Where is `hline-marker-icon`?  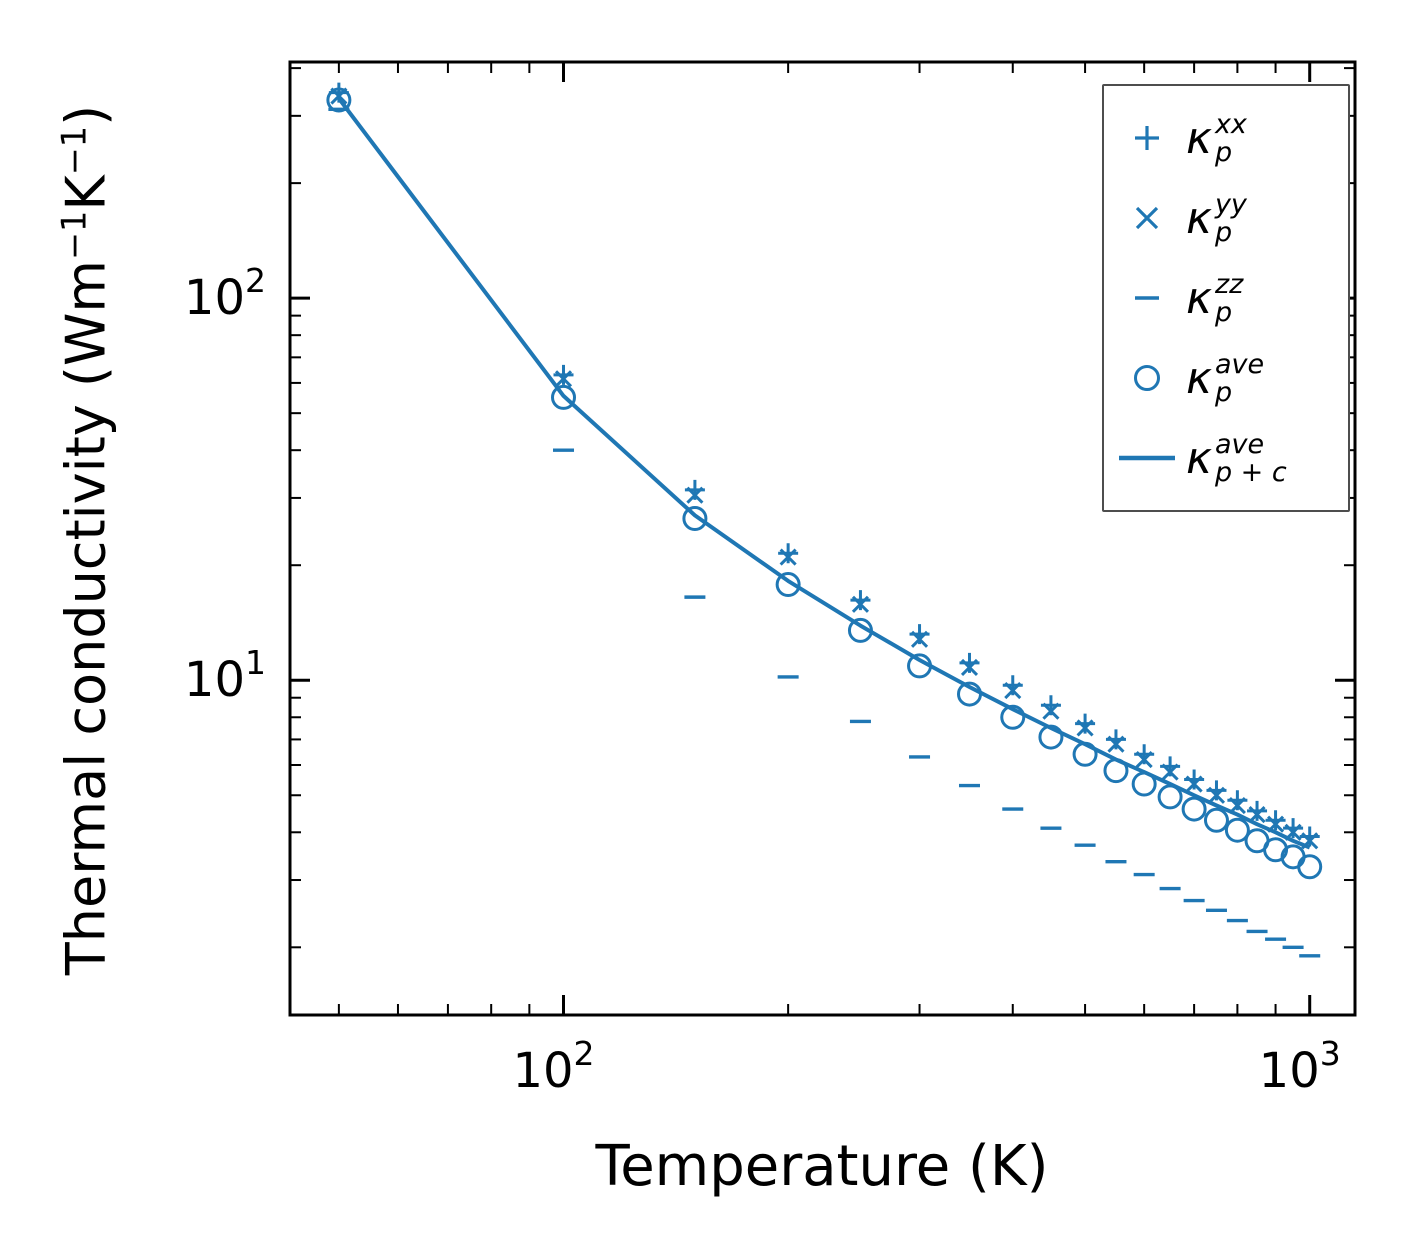
hline-marker-icon is located at coordinates (1147, 298).